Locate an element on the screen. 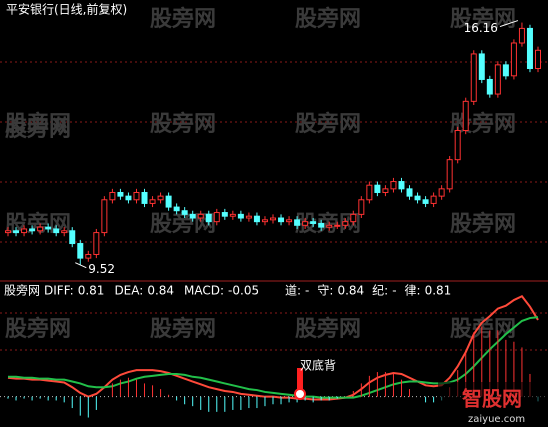 This screenshot has height=427, width=548. annotation: 双底背 is located at coordinates (318, 365).